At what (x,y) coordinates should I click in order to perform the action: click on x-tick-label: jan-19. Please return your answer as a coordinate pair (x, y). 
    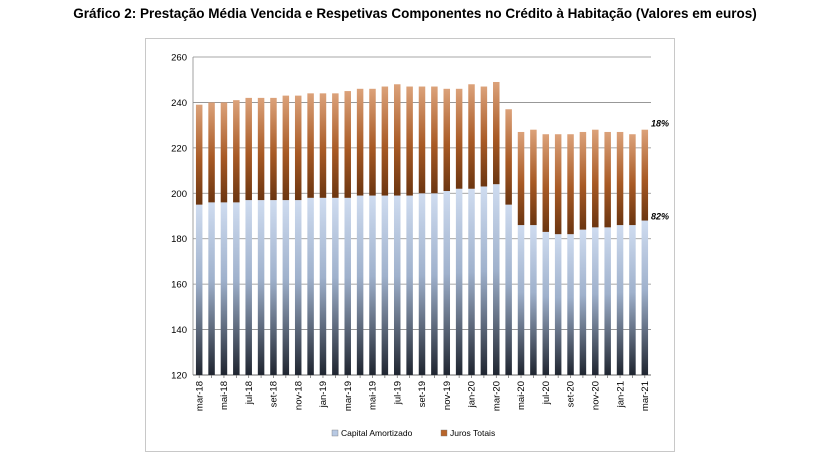
    Looking at the image, I should click on (323, 394).